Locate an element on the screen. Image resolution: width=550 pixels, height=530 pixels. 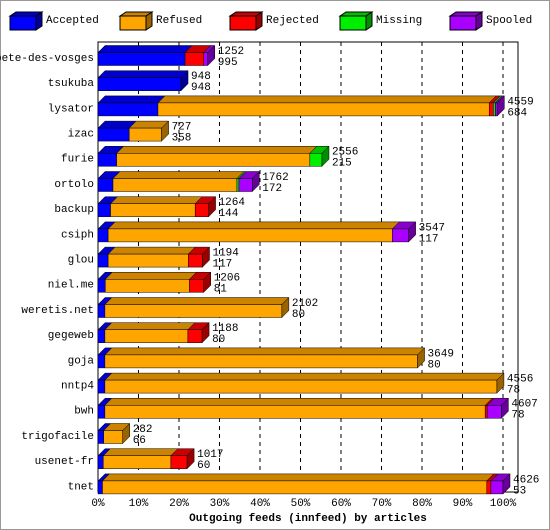
category-label: gegeweb is located at coordinates (71, 336).